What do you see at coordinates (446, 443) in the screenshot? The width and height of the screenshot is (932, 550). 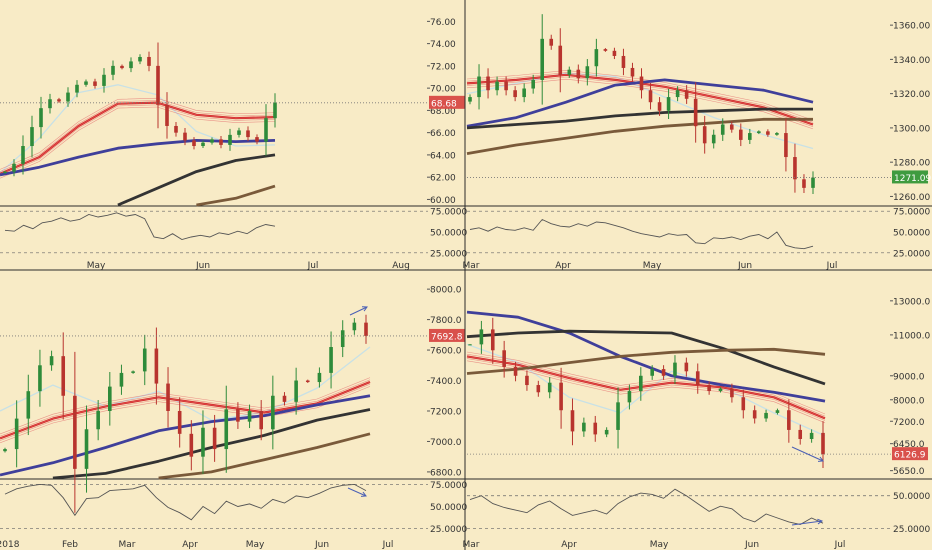 I see `y-tick-label: 7000.0` at bounding box center [446, 443].